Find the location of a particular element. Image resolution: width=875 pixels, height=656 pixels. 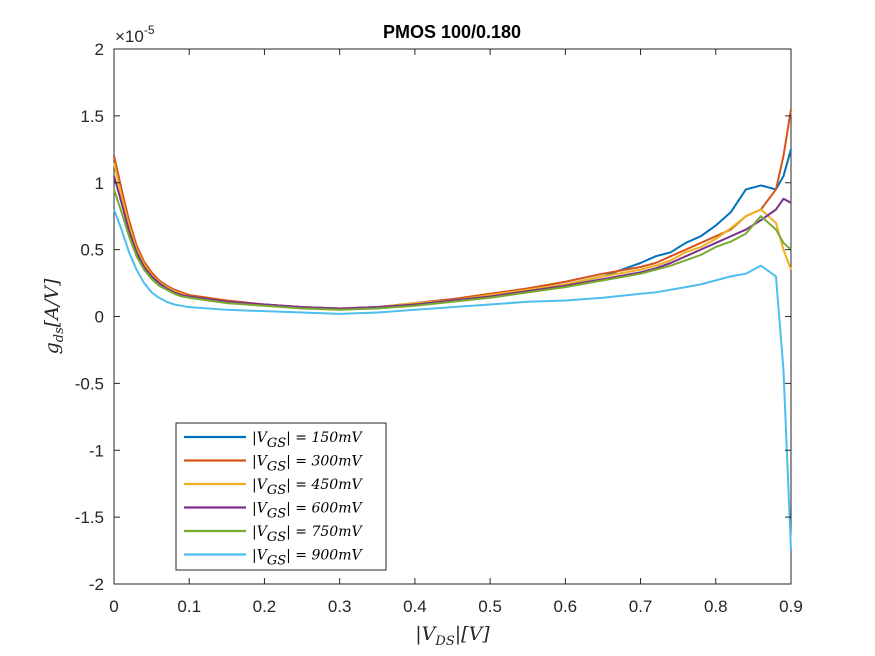

y-tick-label-3: -0.5 is located at coordinates (89, 383).